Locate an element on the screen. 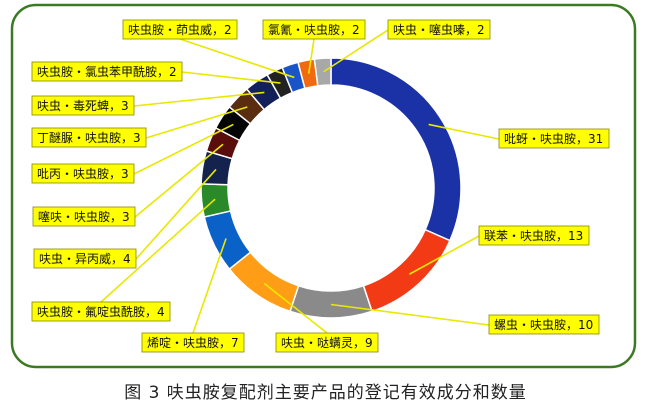 The height and width of the screenshot is (417, 651). data-label-3: 螺虫・呋虫胺，10 is located at coordinates (543, 325).